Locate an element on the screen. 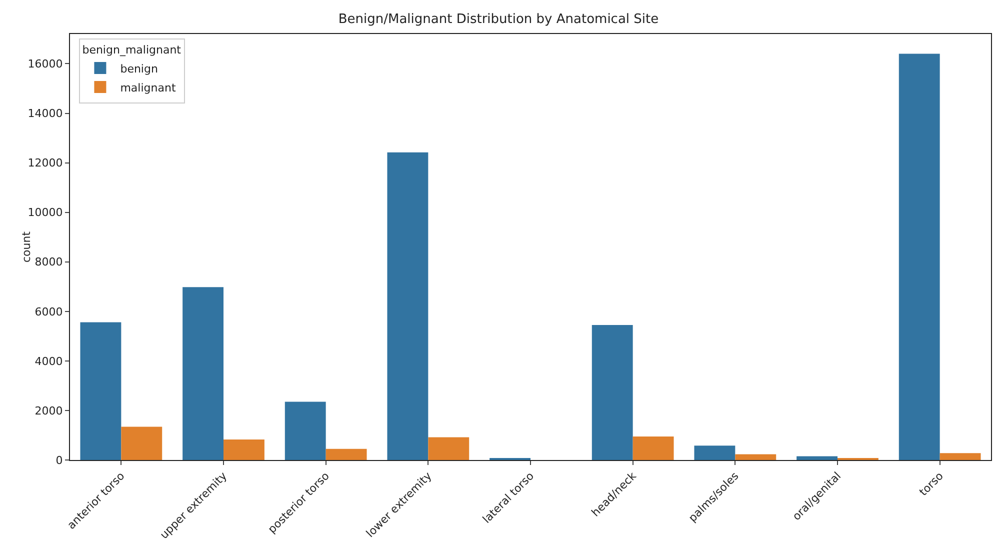 Image resolution: width=997 pixels, height=560 pixels. y-tick-label: 8000 is located at coordinates (48, 262).